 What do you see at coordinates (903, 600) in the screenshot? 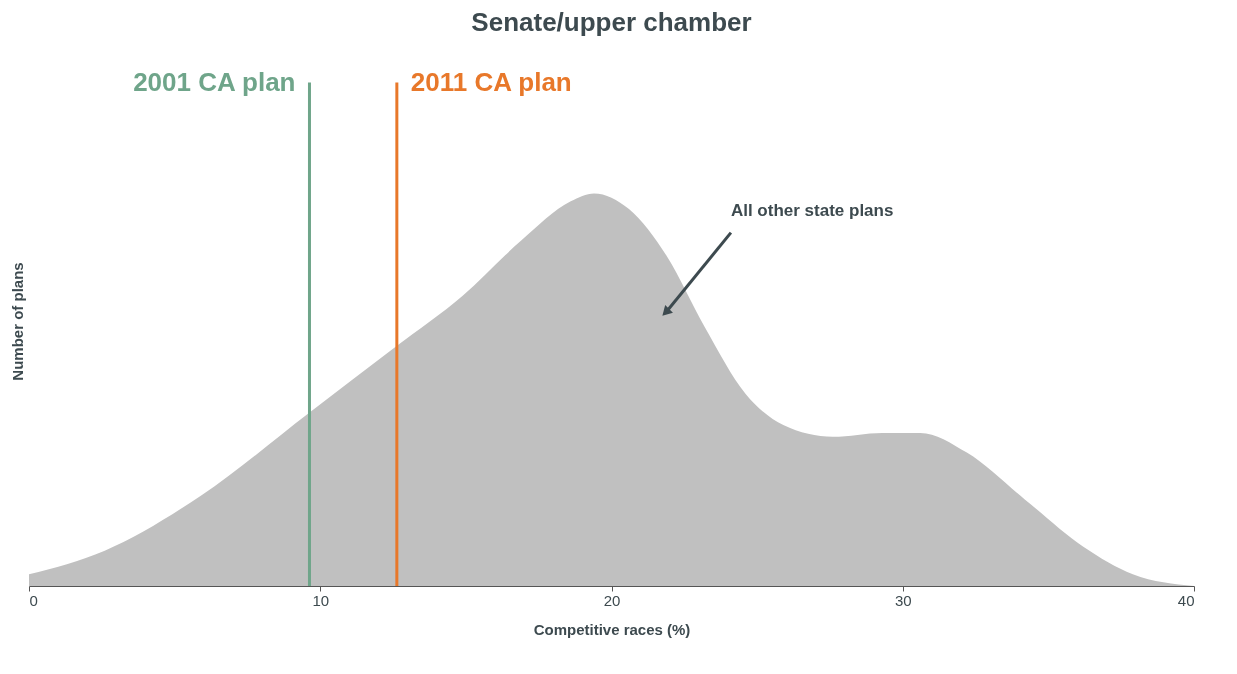
I see `x-tick-label: 30` at bounding box center [903, 600].